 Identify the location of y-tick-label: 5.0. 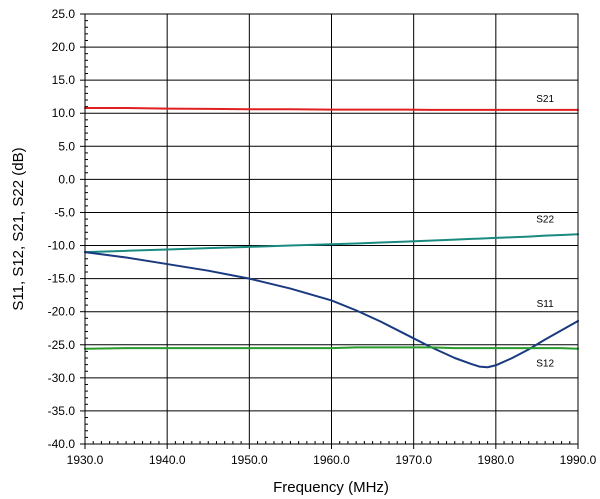
(66, 146).